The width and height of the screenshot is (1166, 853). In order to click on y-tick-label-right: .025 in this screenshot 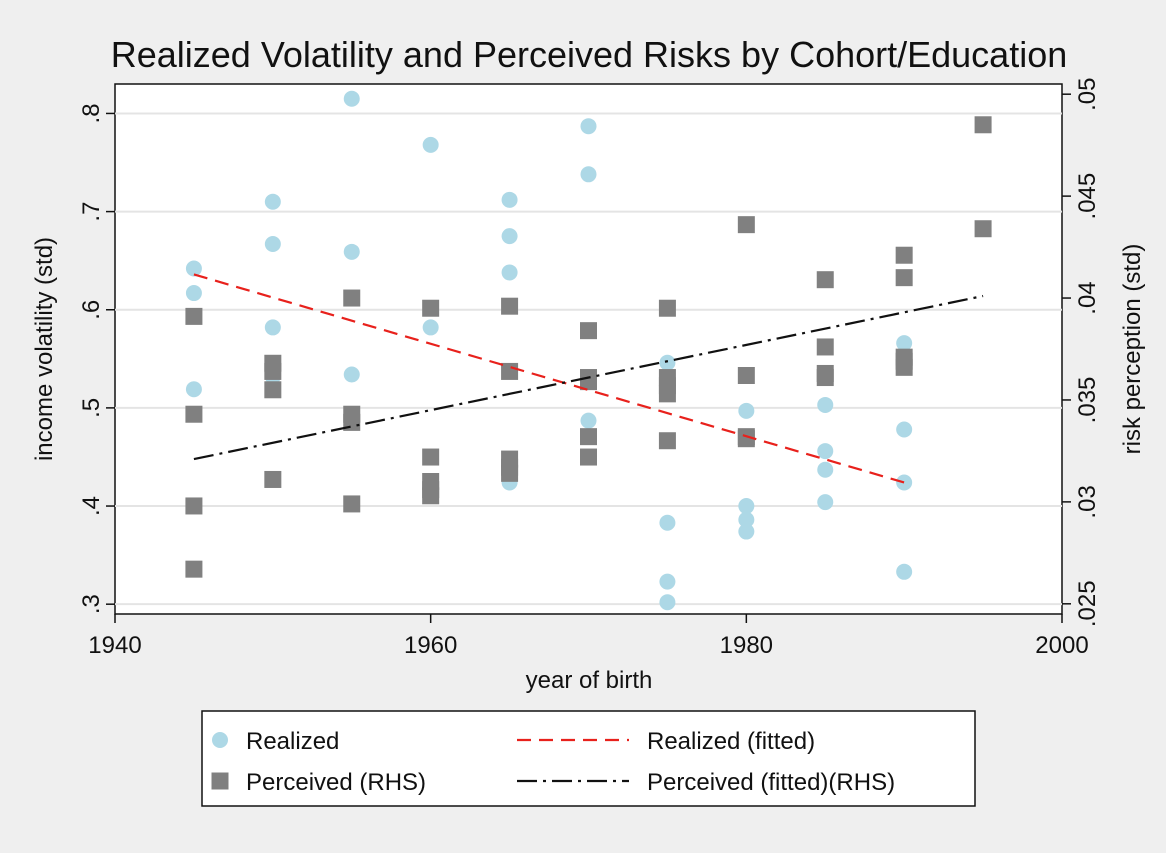, I will do `click(1087, 603)`.